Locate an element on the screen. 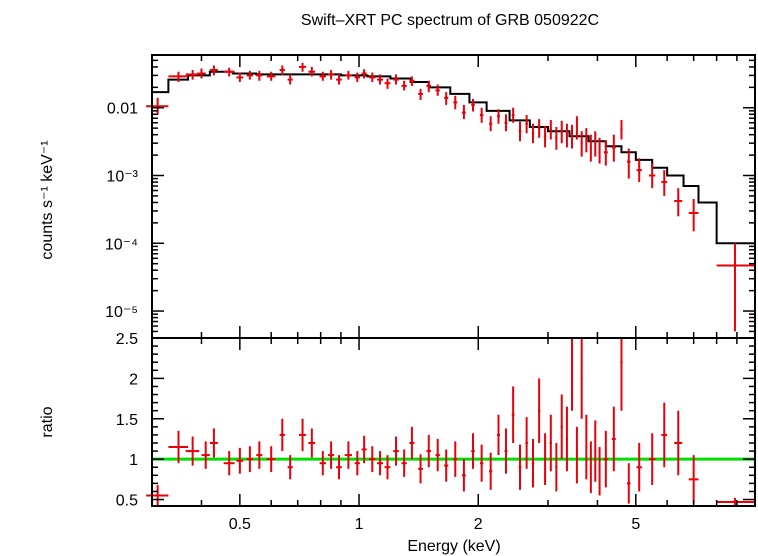 The height and width of the screenshot is (556, 758). ratio-y-tick-label: 0.5 is located at coordinates (127, 501).